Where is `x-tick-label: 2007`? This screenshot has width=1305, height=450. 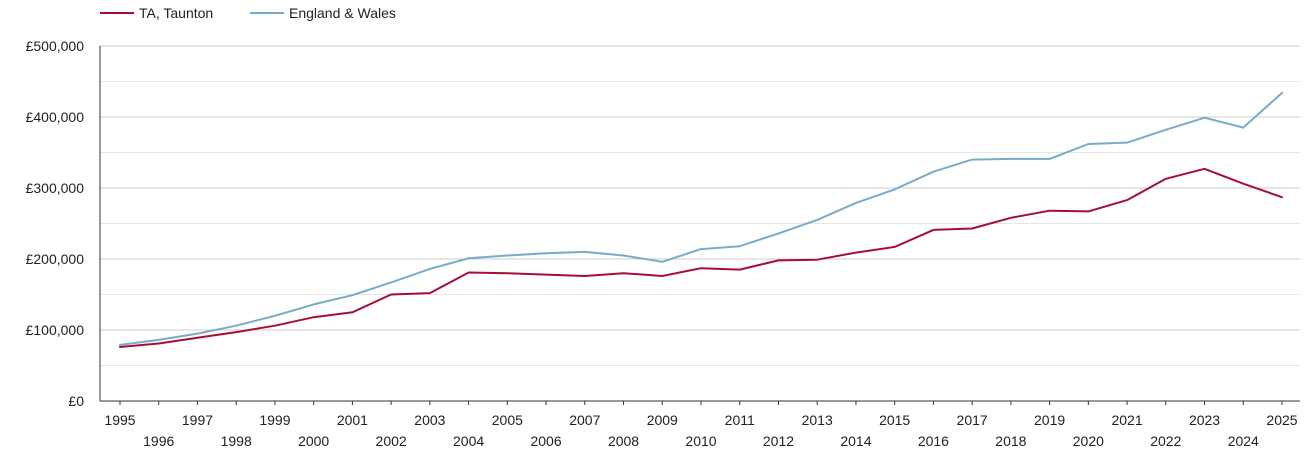
x-tick-label: 2007 is located at coordinates (584, 420).